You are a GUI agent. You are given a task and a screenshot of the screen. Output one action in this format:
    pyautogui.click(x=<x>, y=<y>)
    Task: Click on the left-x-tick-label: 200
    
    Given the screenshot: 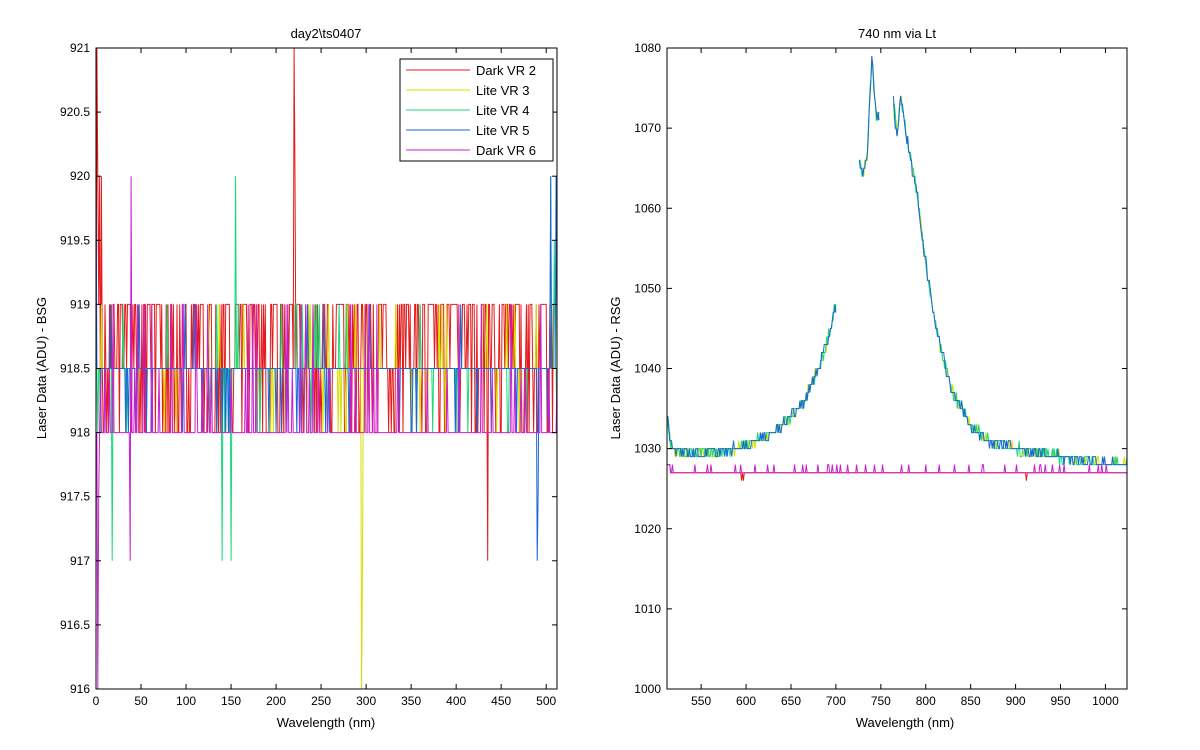 What is the action you would take?
    pyautogui.click(x=276, y=701)
    